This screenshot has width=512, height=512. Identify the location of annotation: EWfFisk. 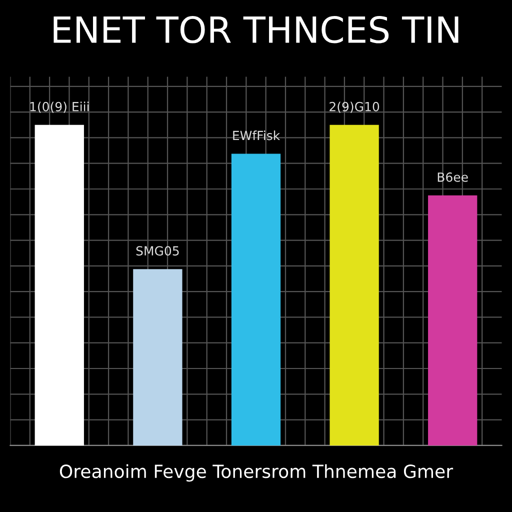
(256, 135).